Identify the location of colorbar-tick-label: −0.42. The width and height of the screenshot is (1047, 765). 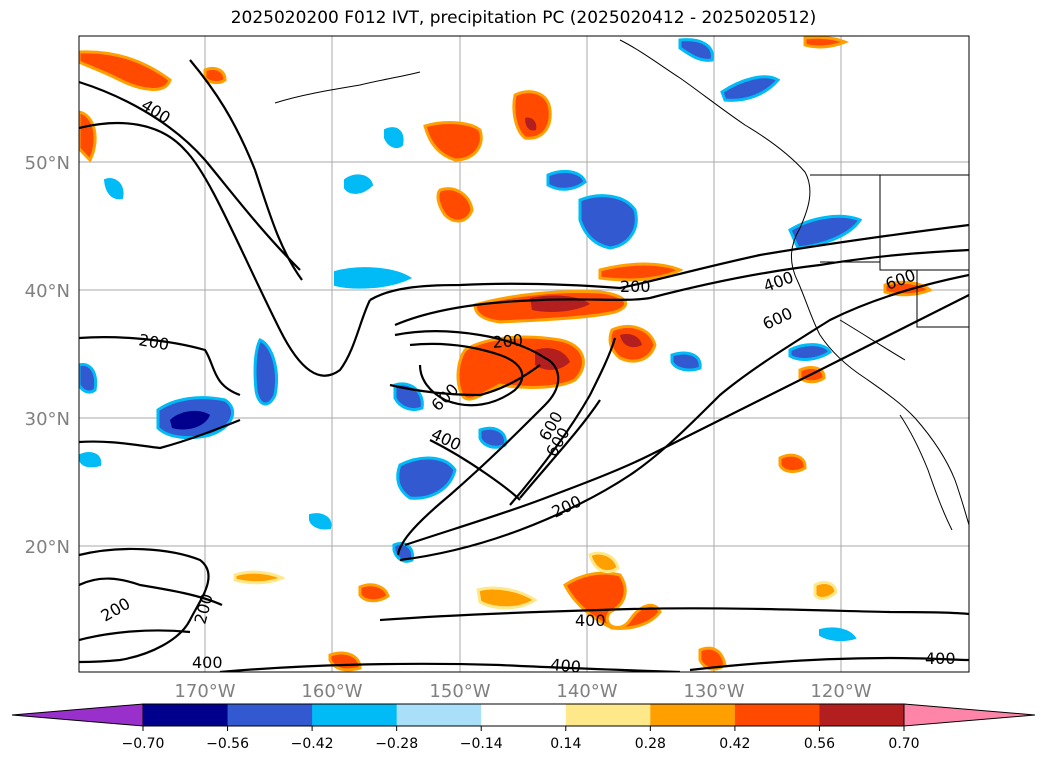
(312, 744).